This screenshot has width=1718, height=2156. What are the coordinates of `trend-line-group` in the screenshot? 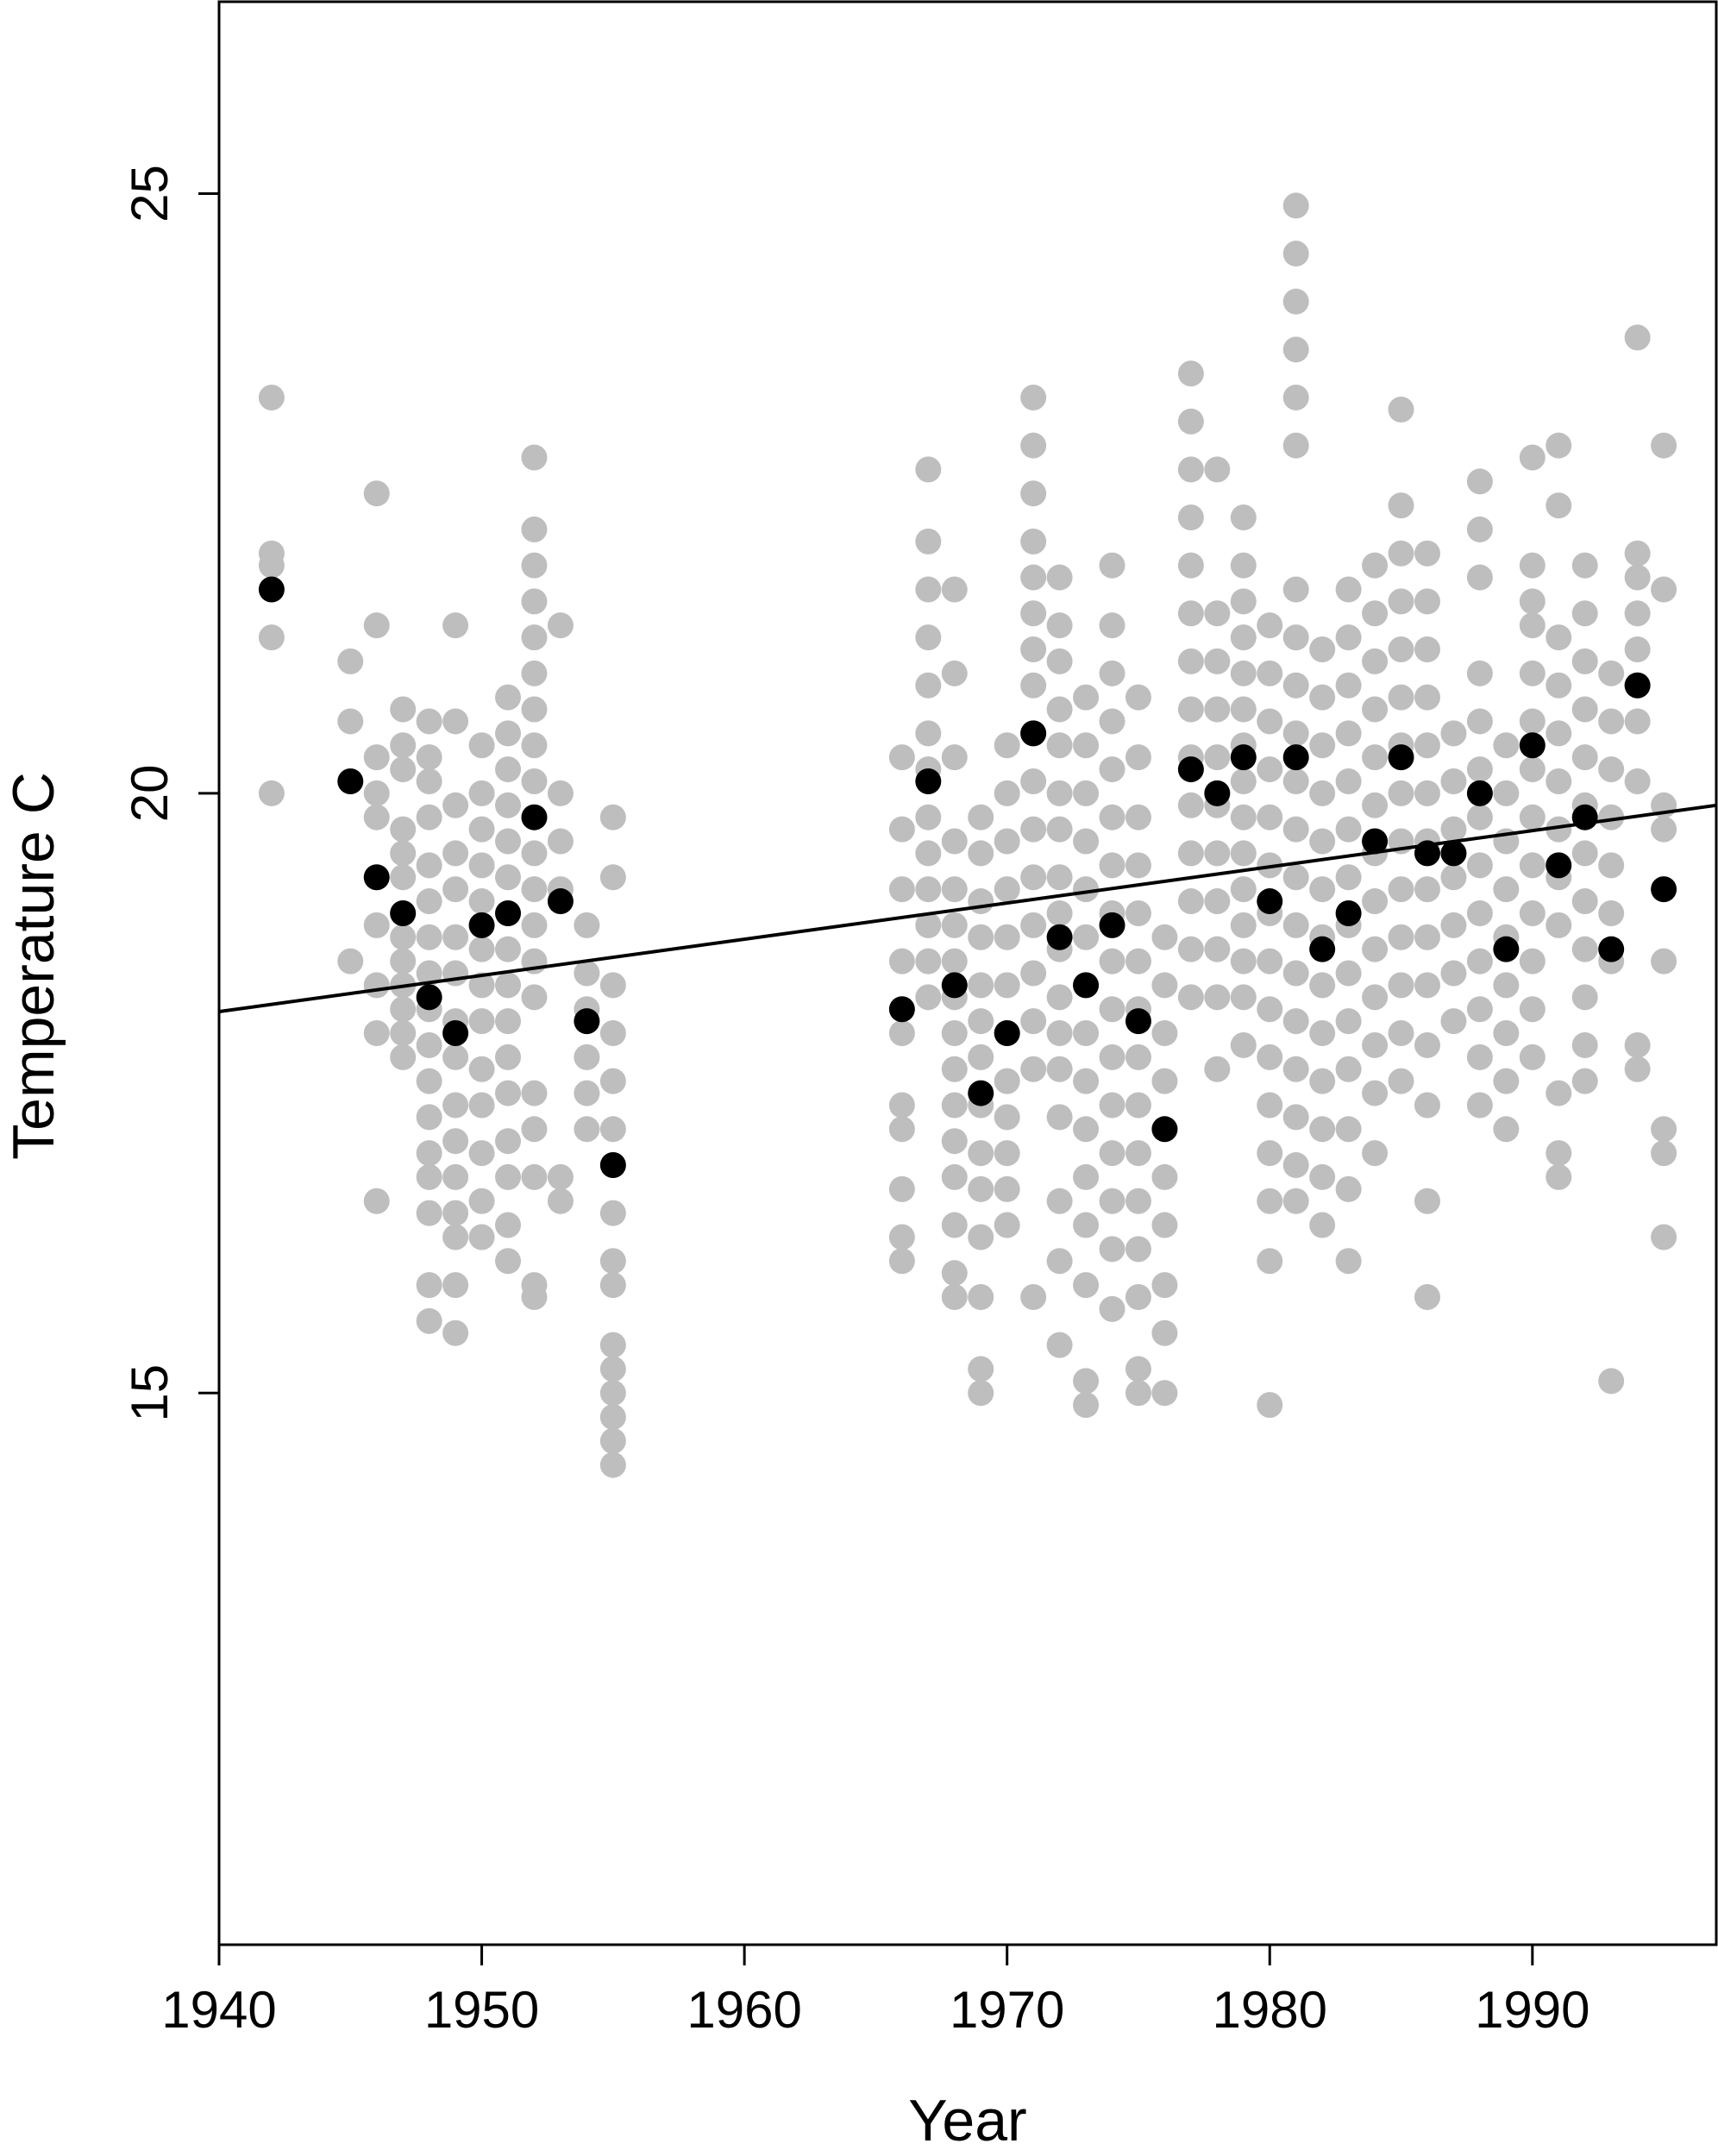 It's located at (967, 908).